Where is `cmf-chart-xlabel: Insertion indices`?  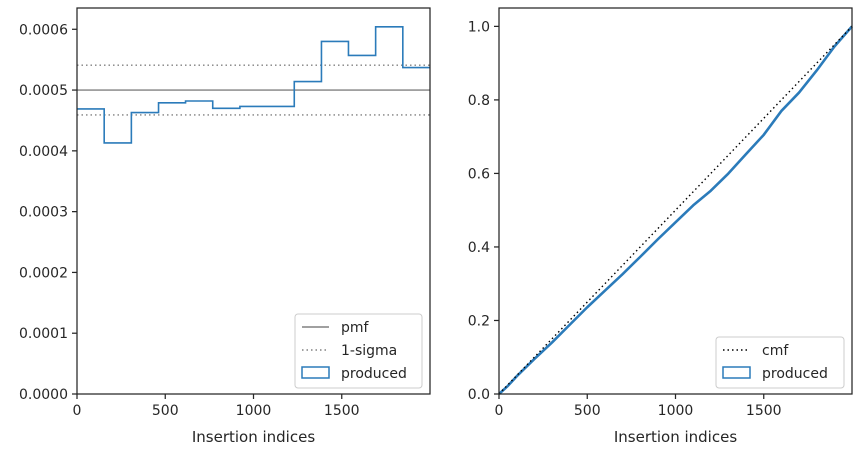 cmf-chart-xlabel: Insertion indices is located at coordinates (675, 437).